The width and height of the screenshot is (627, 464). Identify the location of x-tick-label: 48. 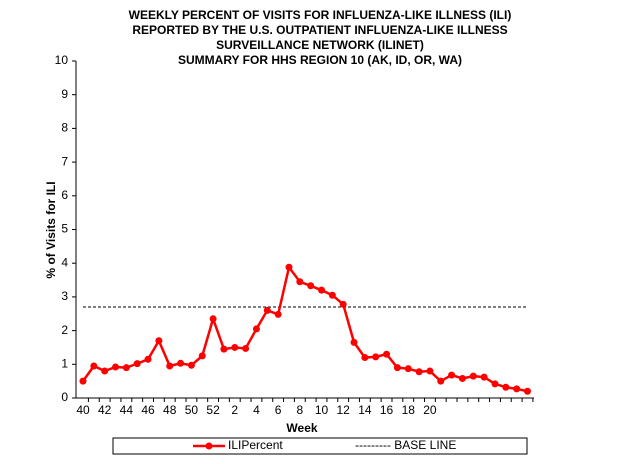
(170, 410).